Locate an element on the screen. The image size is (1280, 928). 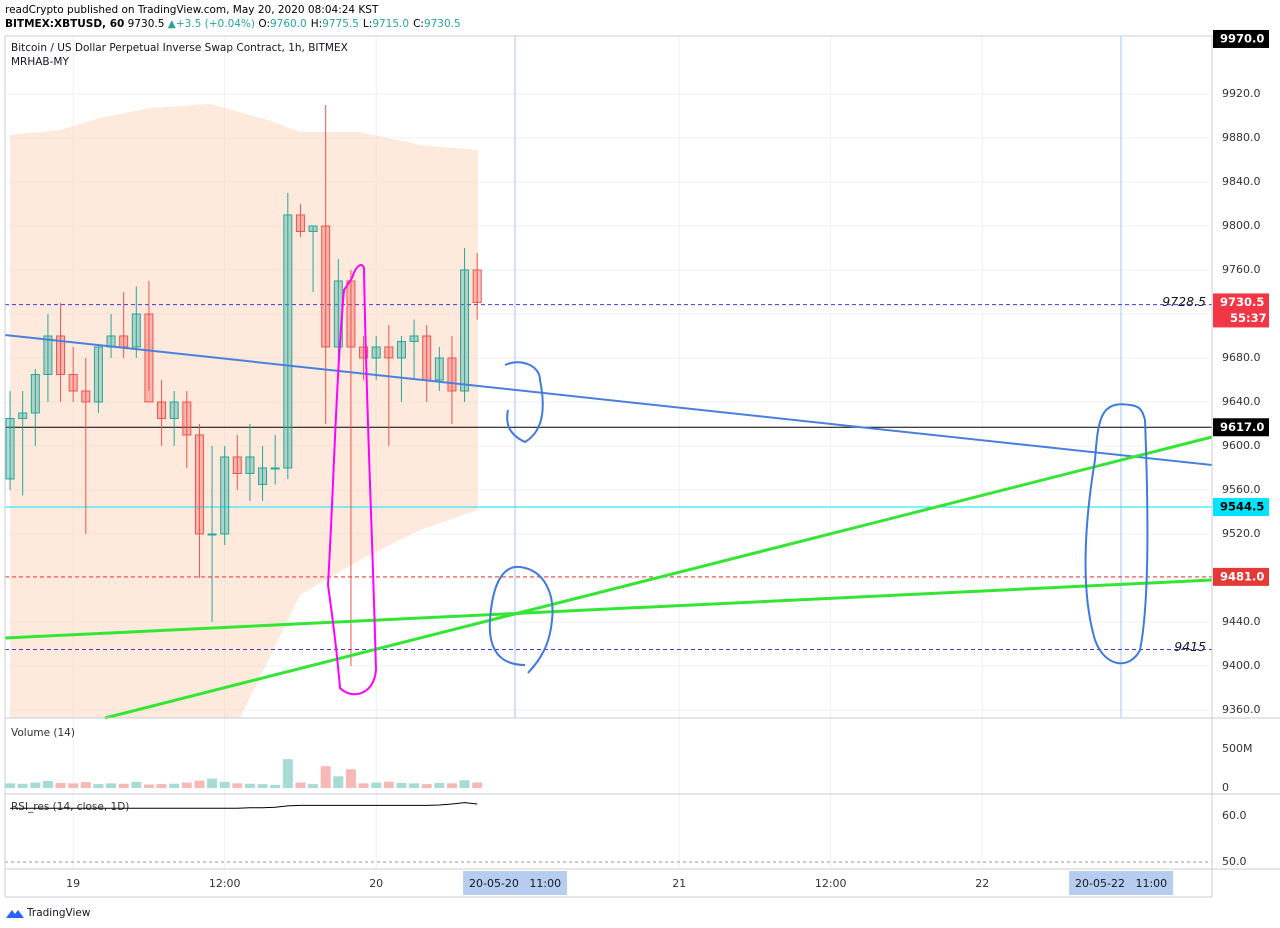
ohlc-value: 9760.0 is located at coordinates (288, 24).